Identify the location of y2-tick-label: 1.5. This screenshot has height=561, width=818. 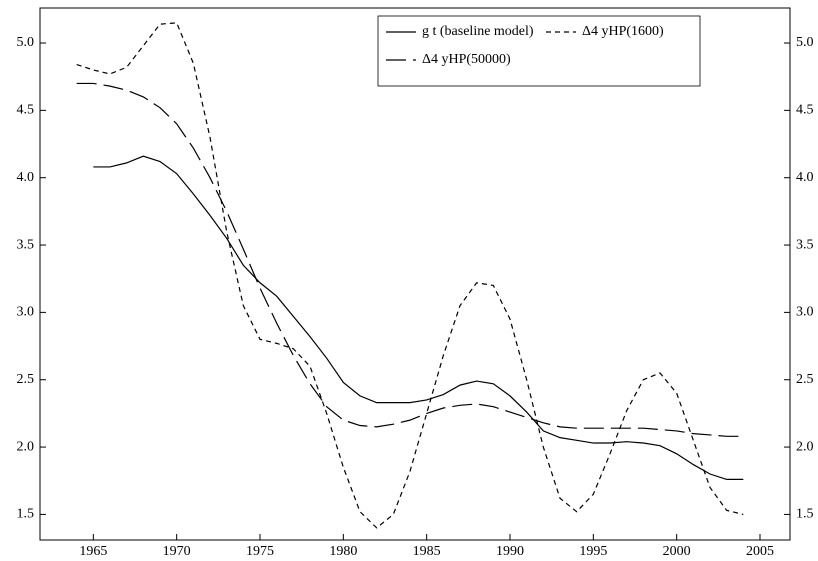
(805, 514).